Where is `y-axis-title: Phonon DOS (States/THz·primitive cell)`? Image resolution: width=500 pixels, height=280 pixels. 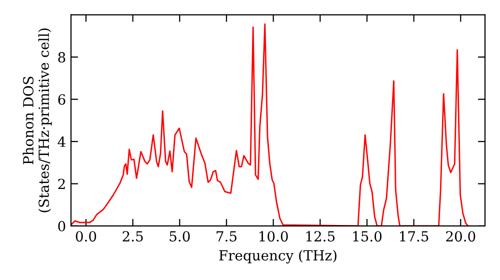 y-axis-title: Phonon DOS (States/THz·primitive cell) is located at coordinates (37, 120).